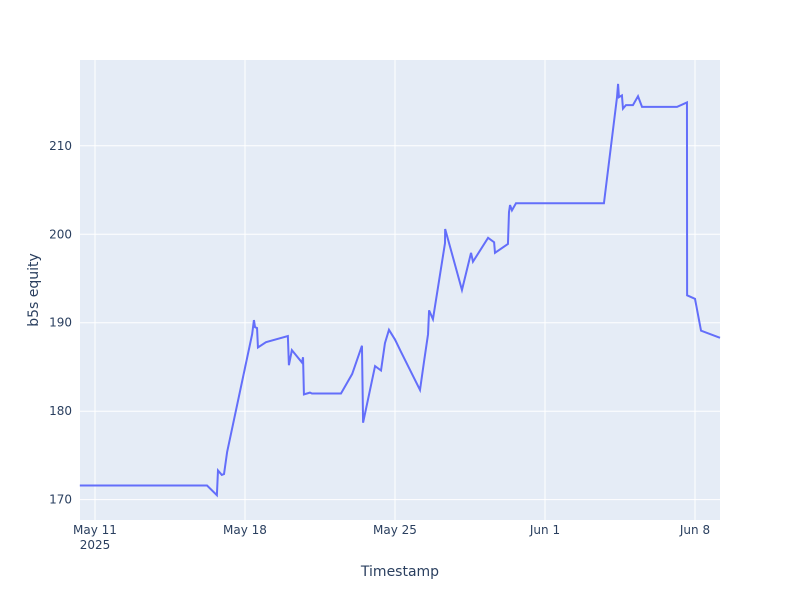  What do you see at coordinates (694, 530) in the screenshot?
I see `x-tick-label: Jun 8` at bounding box center [694, 530].